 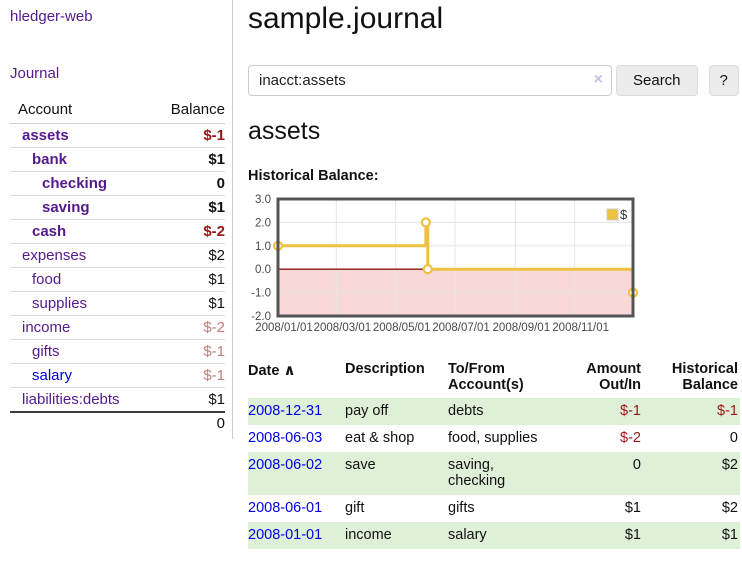 What do you see at coordinates (54, 255) in the screenshot?
I see `account-link: expenses` at bounding box center [54, 255].